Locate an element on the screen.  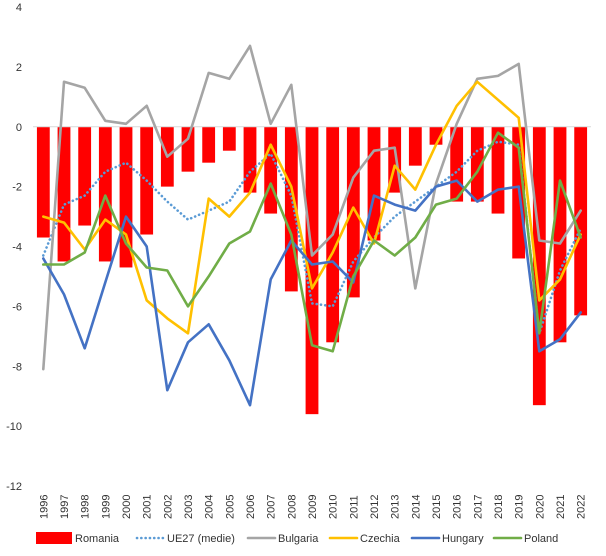
x-tick-label: 2016 is located at coordinates (458, 507).